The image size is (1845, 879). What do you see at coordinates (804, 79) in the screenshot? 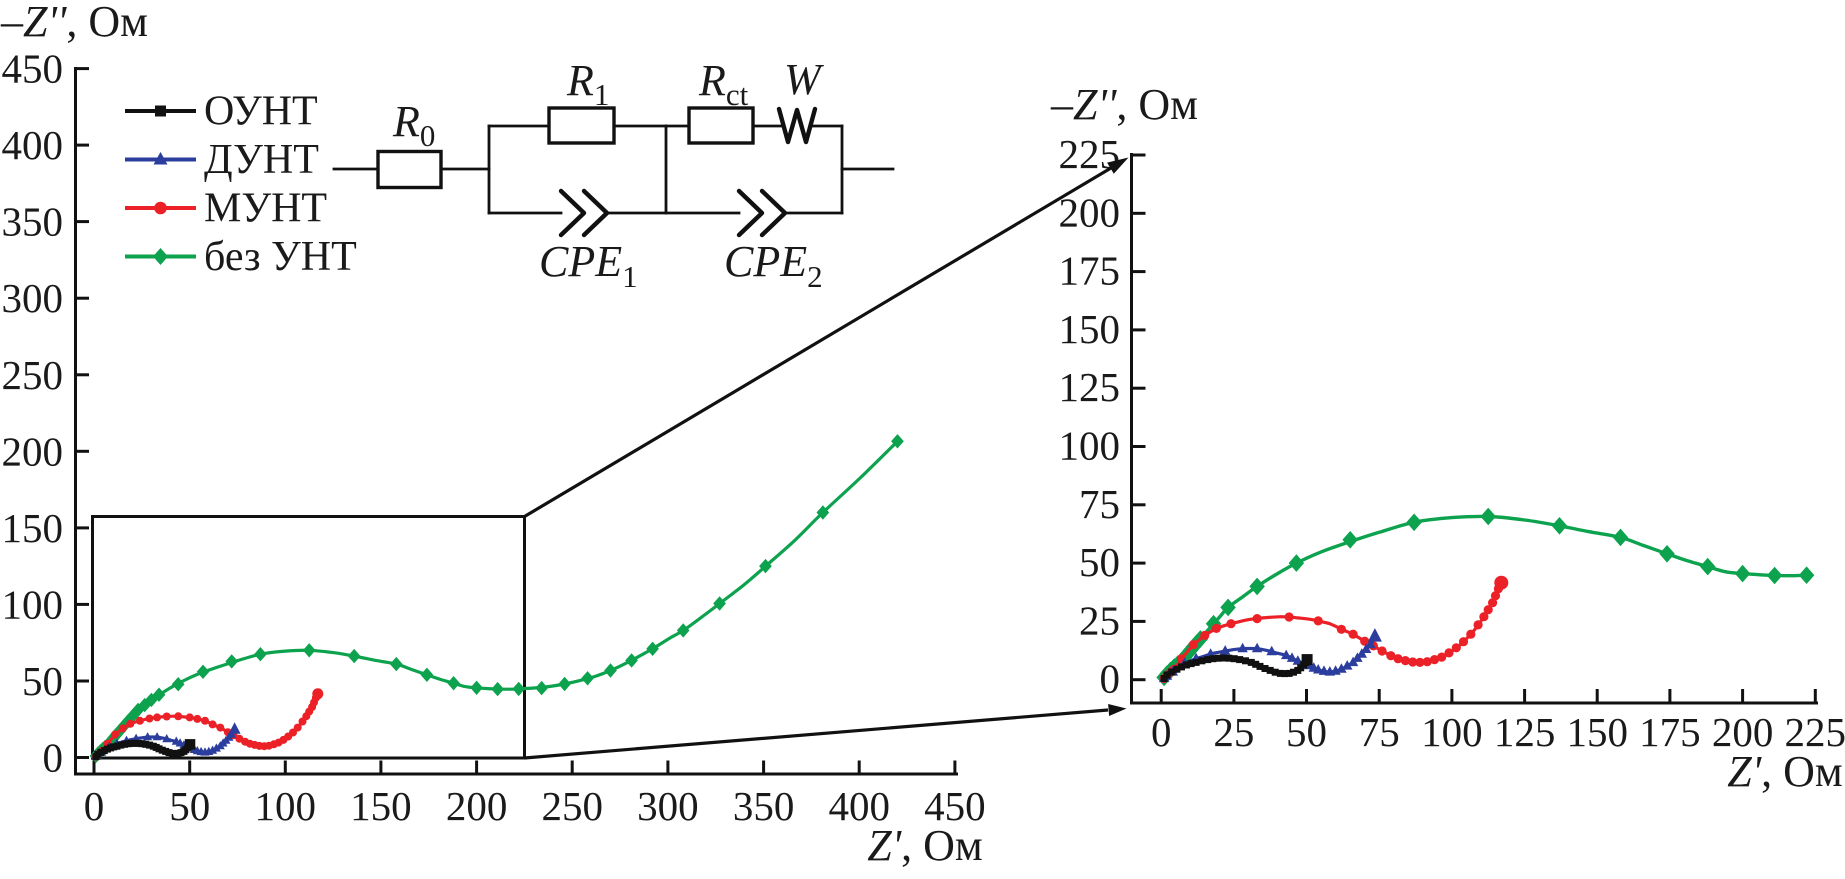
I see `svg-text: W` at bounding box center [804, 79].